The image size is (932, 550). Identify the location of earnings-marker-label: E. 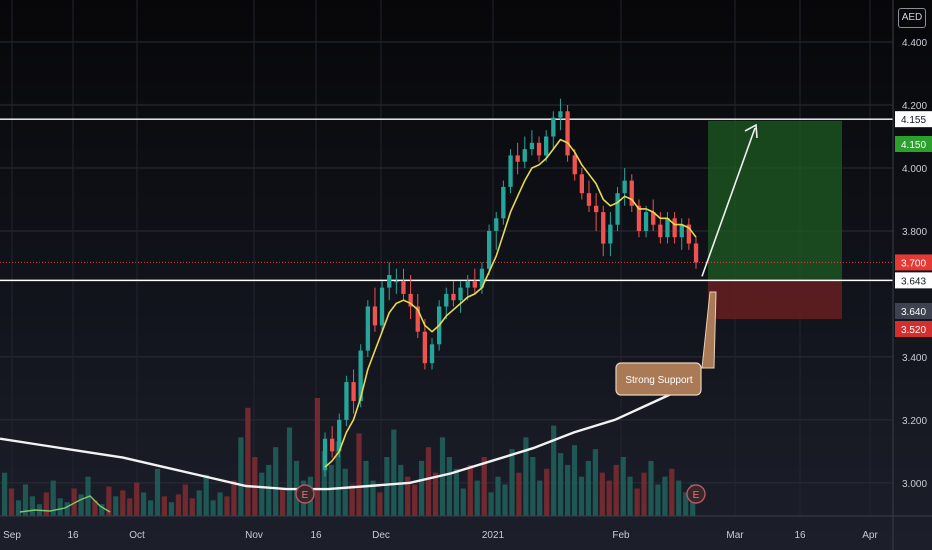
(305, 495).